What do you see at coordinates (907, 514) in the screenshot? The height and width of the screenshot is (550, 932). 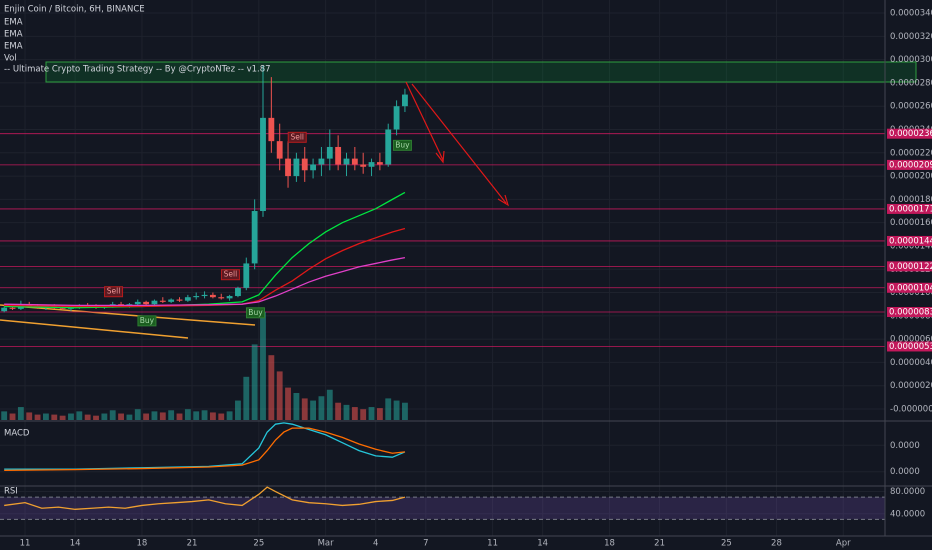 I see `y-tick-label: 40.0000` at bounding box center [907, 514].